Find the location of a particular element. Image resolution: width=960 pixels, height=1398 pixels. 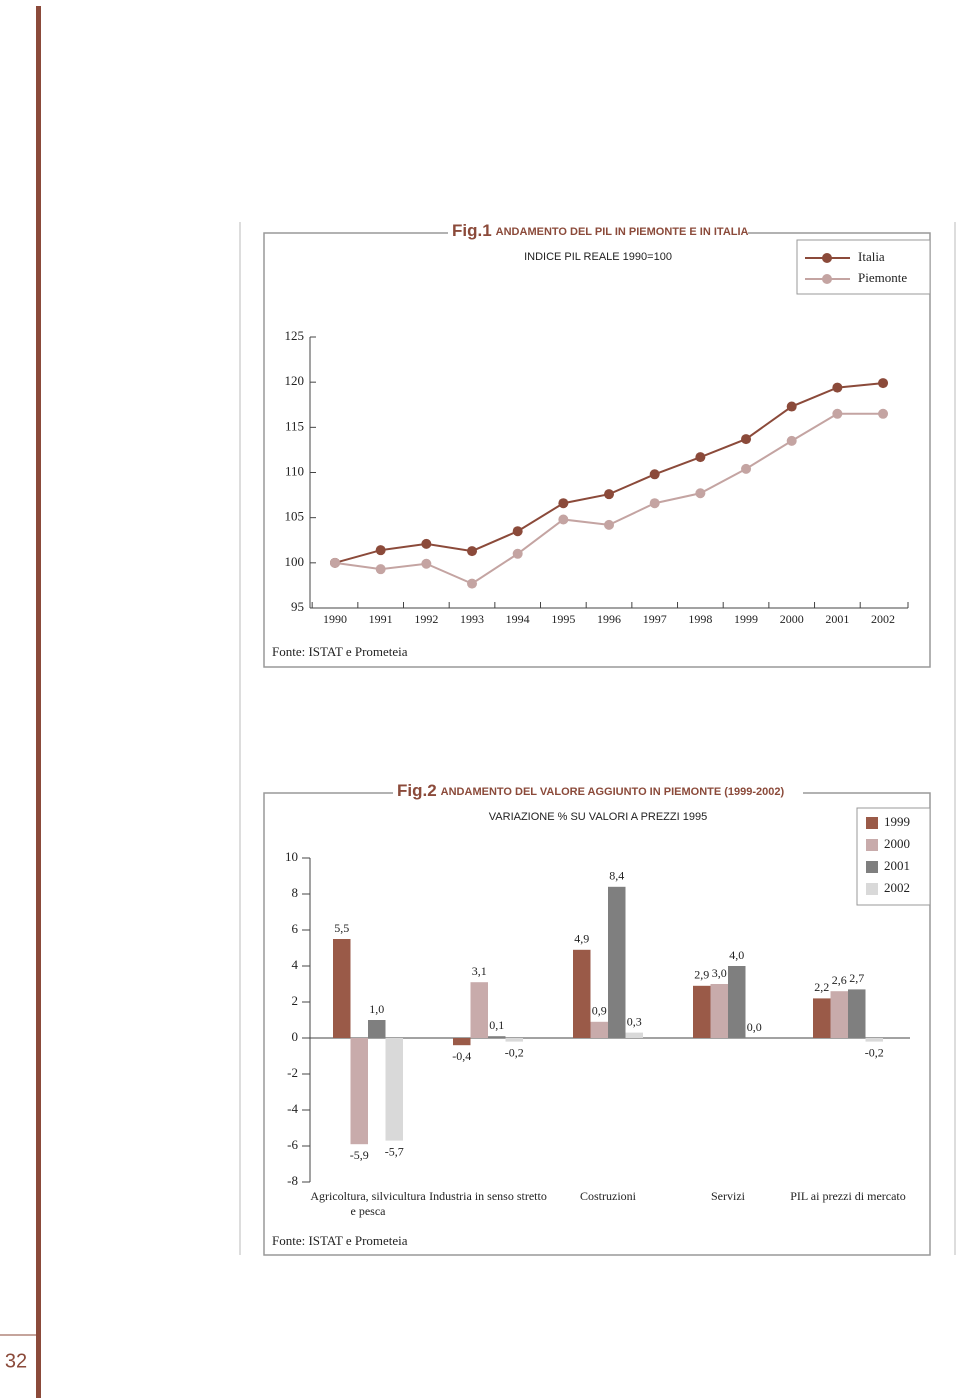

value-label: 2,6 is located at coordinates (839, 980).